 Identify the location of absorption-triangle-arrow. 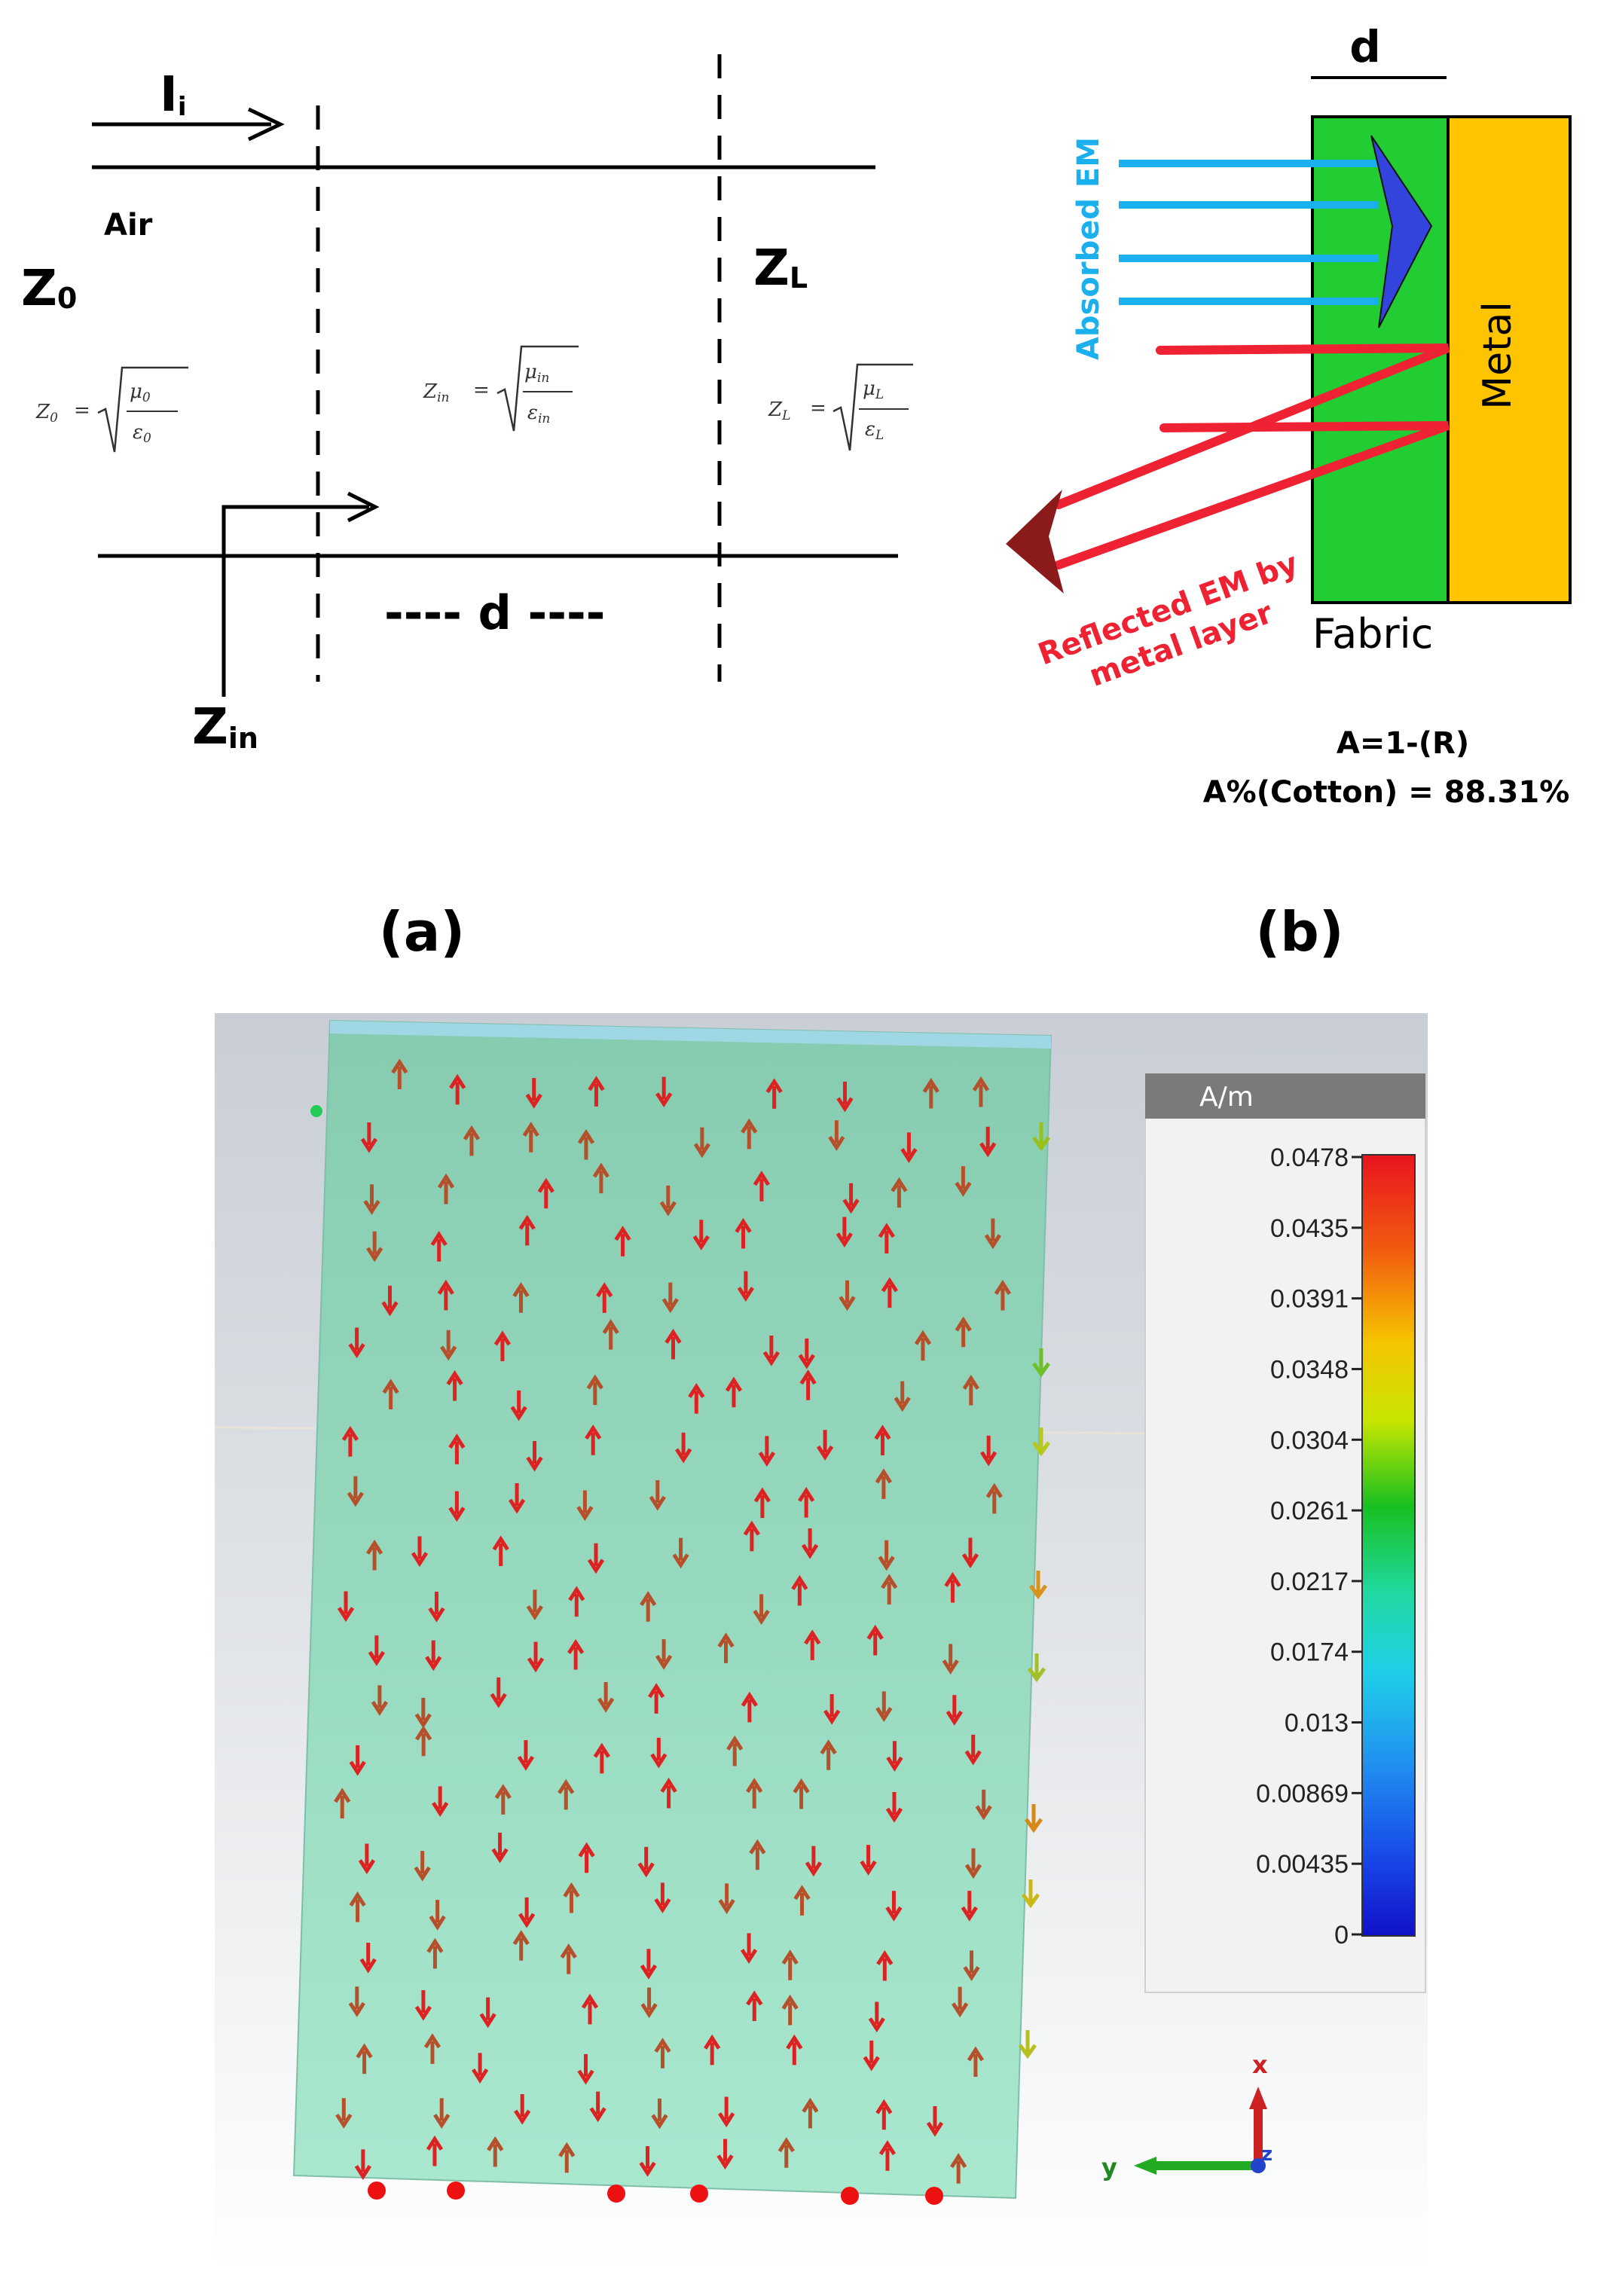
(1401, 232).